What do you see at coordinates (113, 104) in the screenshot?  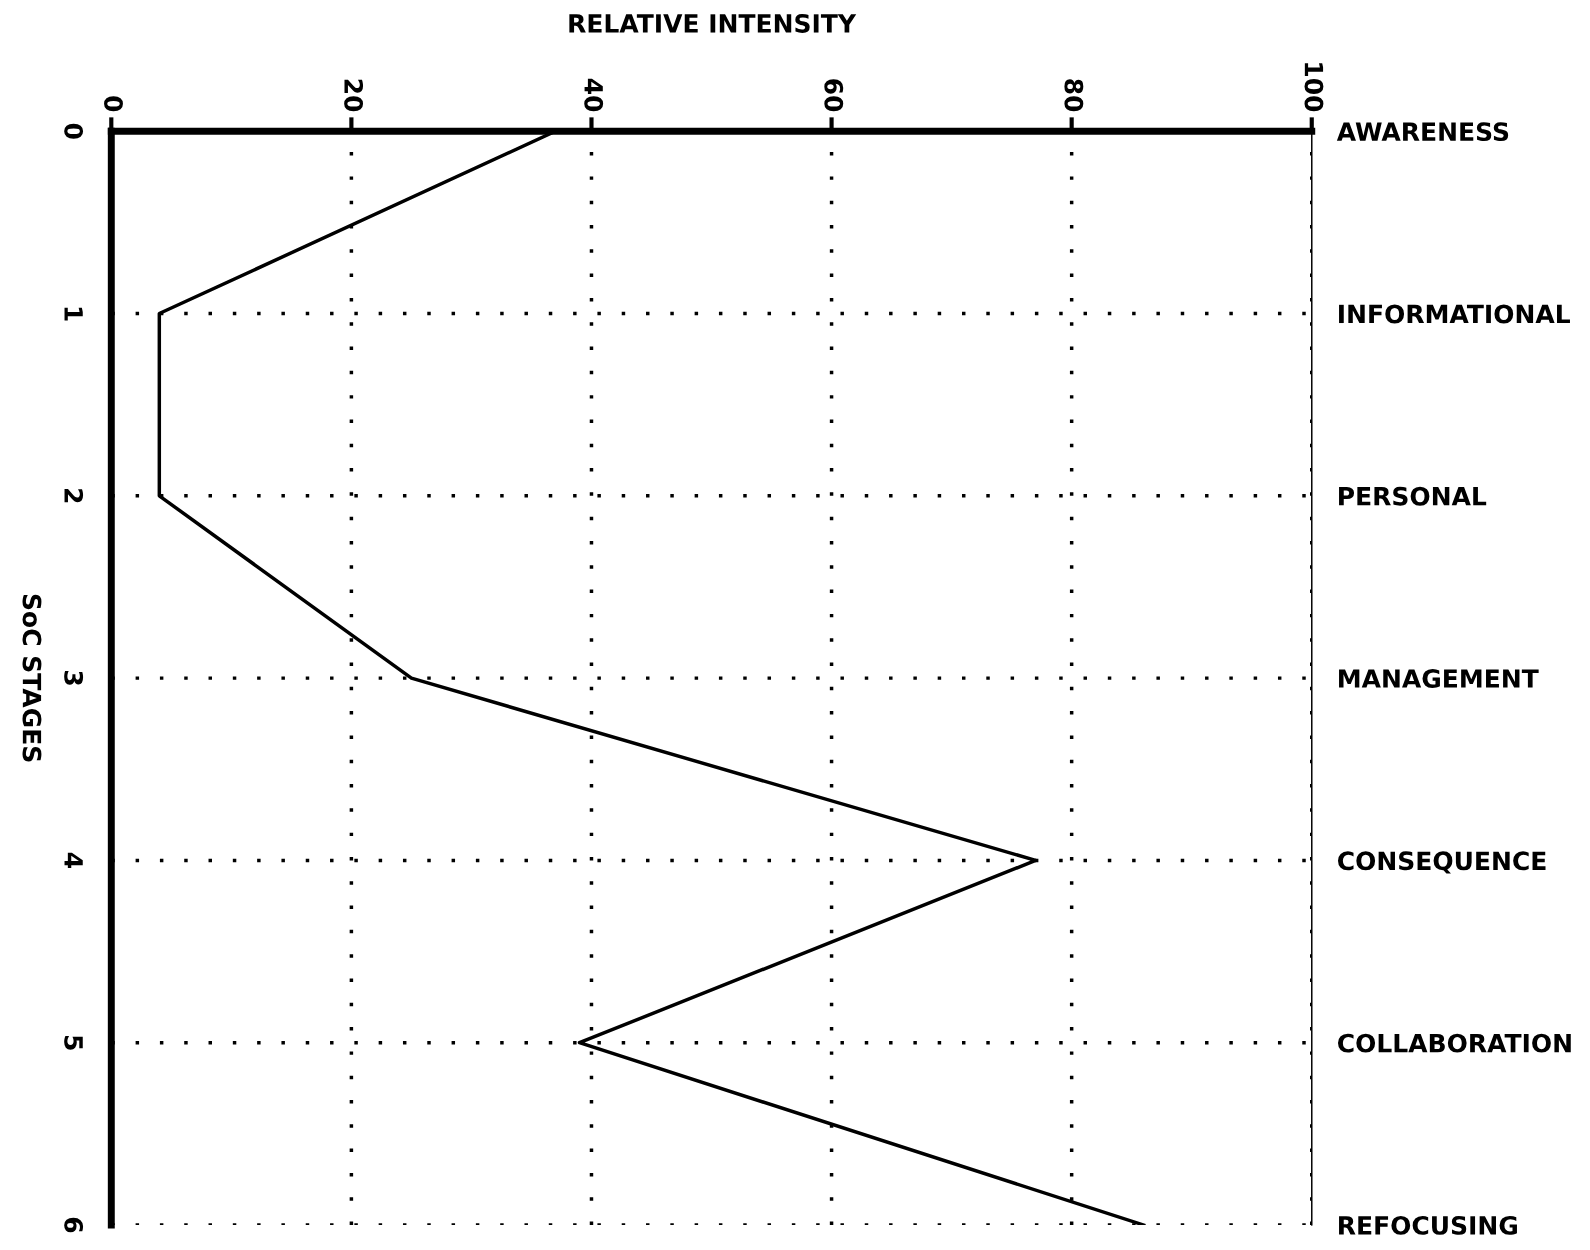 I see `x-tick-label: 0` at bounding box center [113, 104].